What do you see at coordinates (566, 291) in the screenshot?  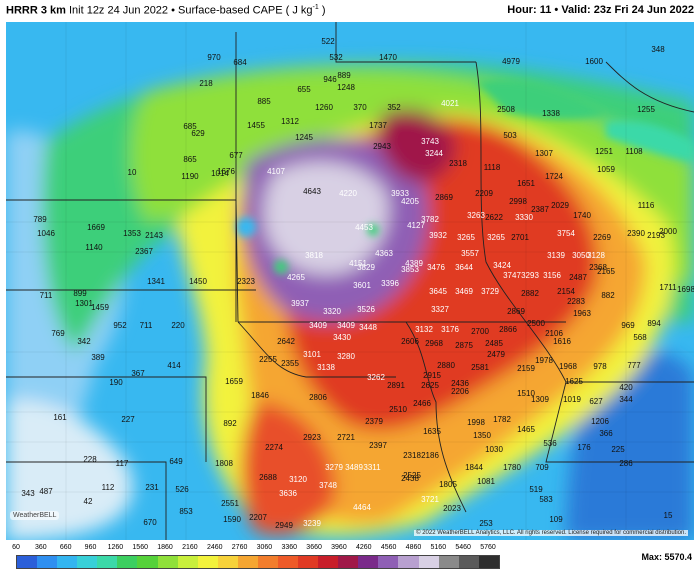 I see `cape-value-label: 2154` at bounding box center [566, 291].